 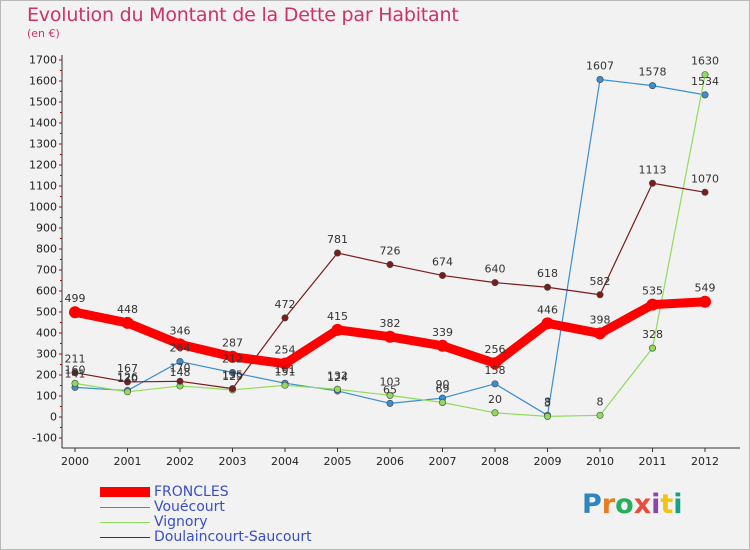 I want to click on data-label: 499, so click(x=75, y=298).